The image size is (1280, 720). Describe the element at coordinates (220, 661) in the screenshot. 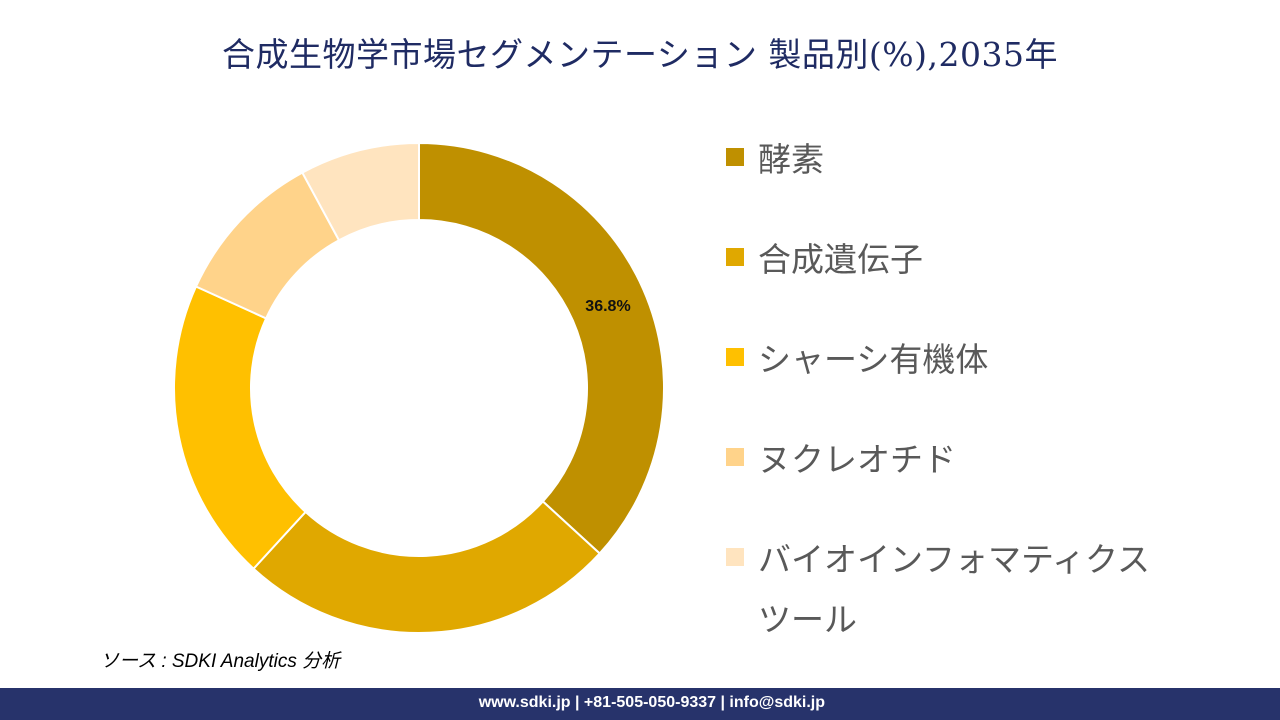

I see `source-note: ソース : SDKI Analytics 分析` at that location.